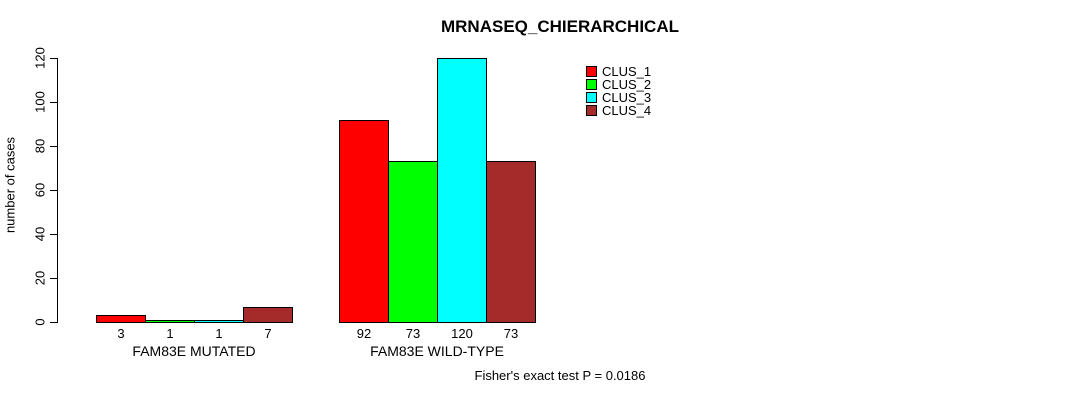 This screenshot has height=400, width=1090. What do you see at coordinates (462, 190) in the screenshot?
I see `bar-clus_3-wild-type` at bounding box center [462, 190].